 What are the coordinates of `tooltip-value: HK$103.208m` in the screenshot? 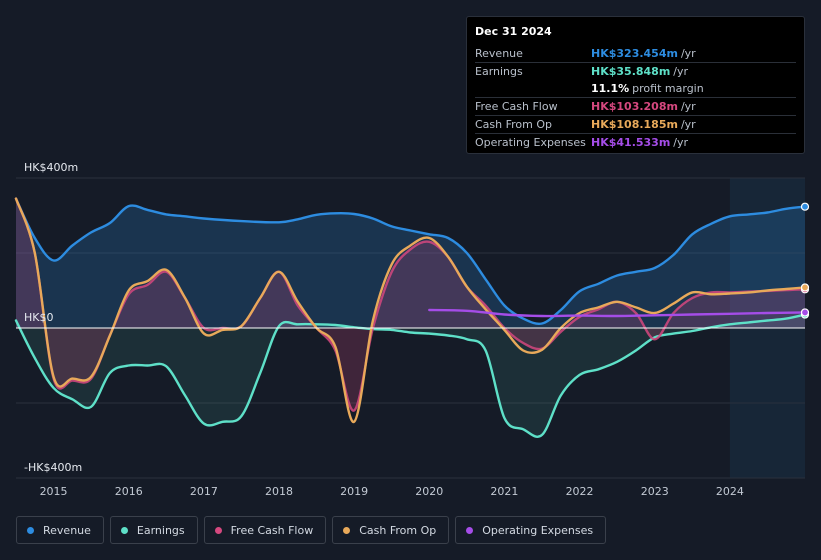 It's located at (634, 106).